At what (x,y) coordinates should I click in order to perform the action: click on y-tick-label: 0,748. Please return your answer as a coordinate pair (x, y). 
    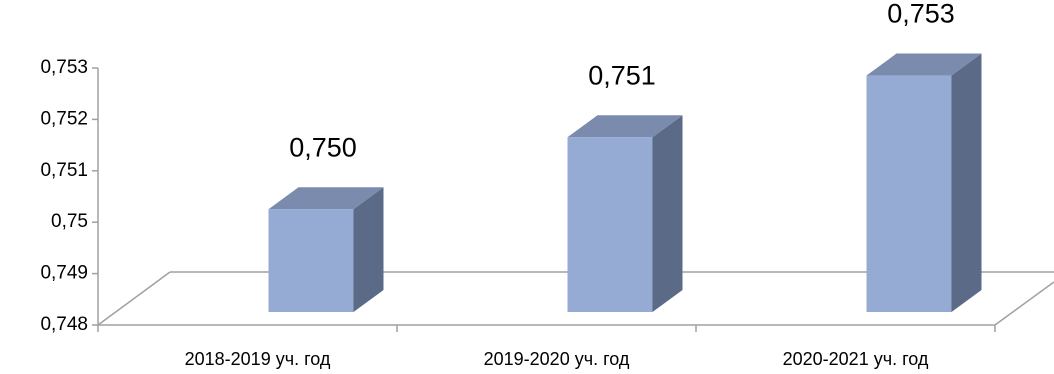
    Looking at the image, I should click on (64, 324).